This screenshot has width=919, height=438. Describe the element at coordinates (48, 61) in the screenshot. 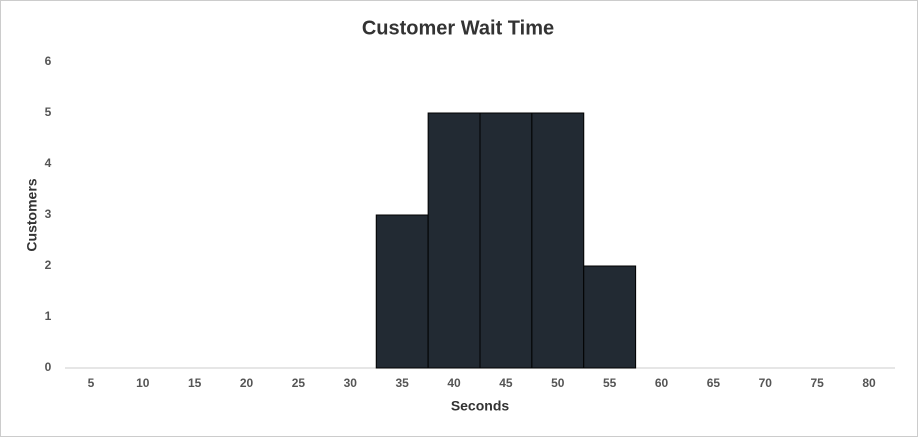

I see `y-tick-label: 6` at that location.